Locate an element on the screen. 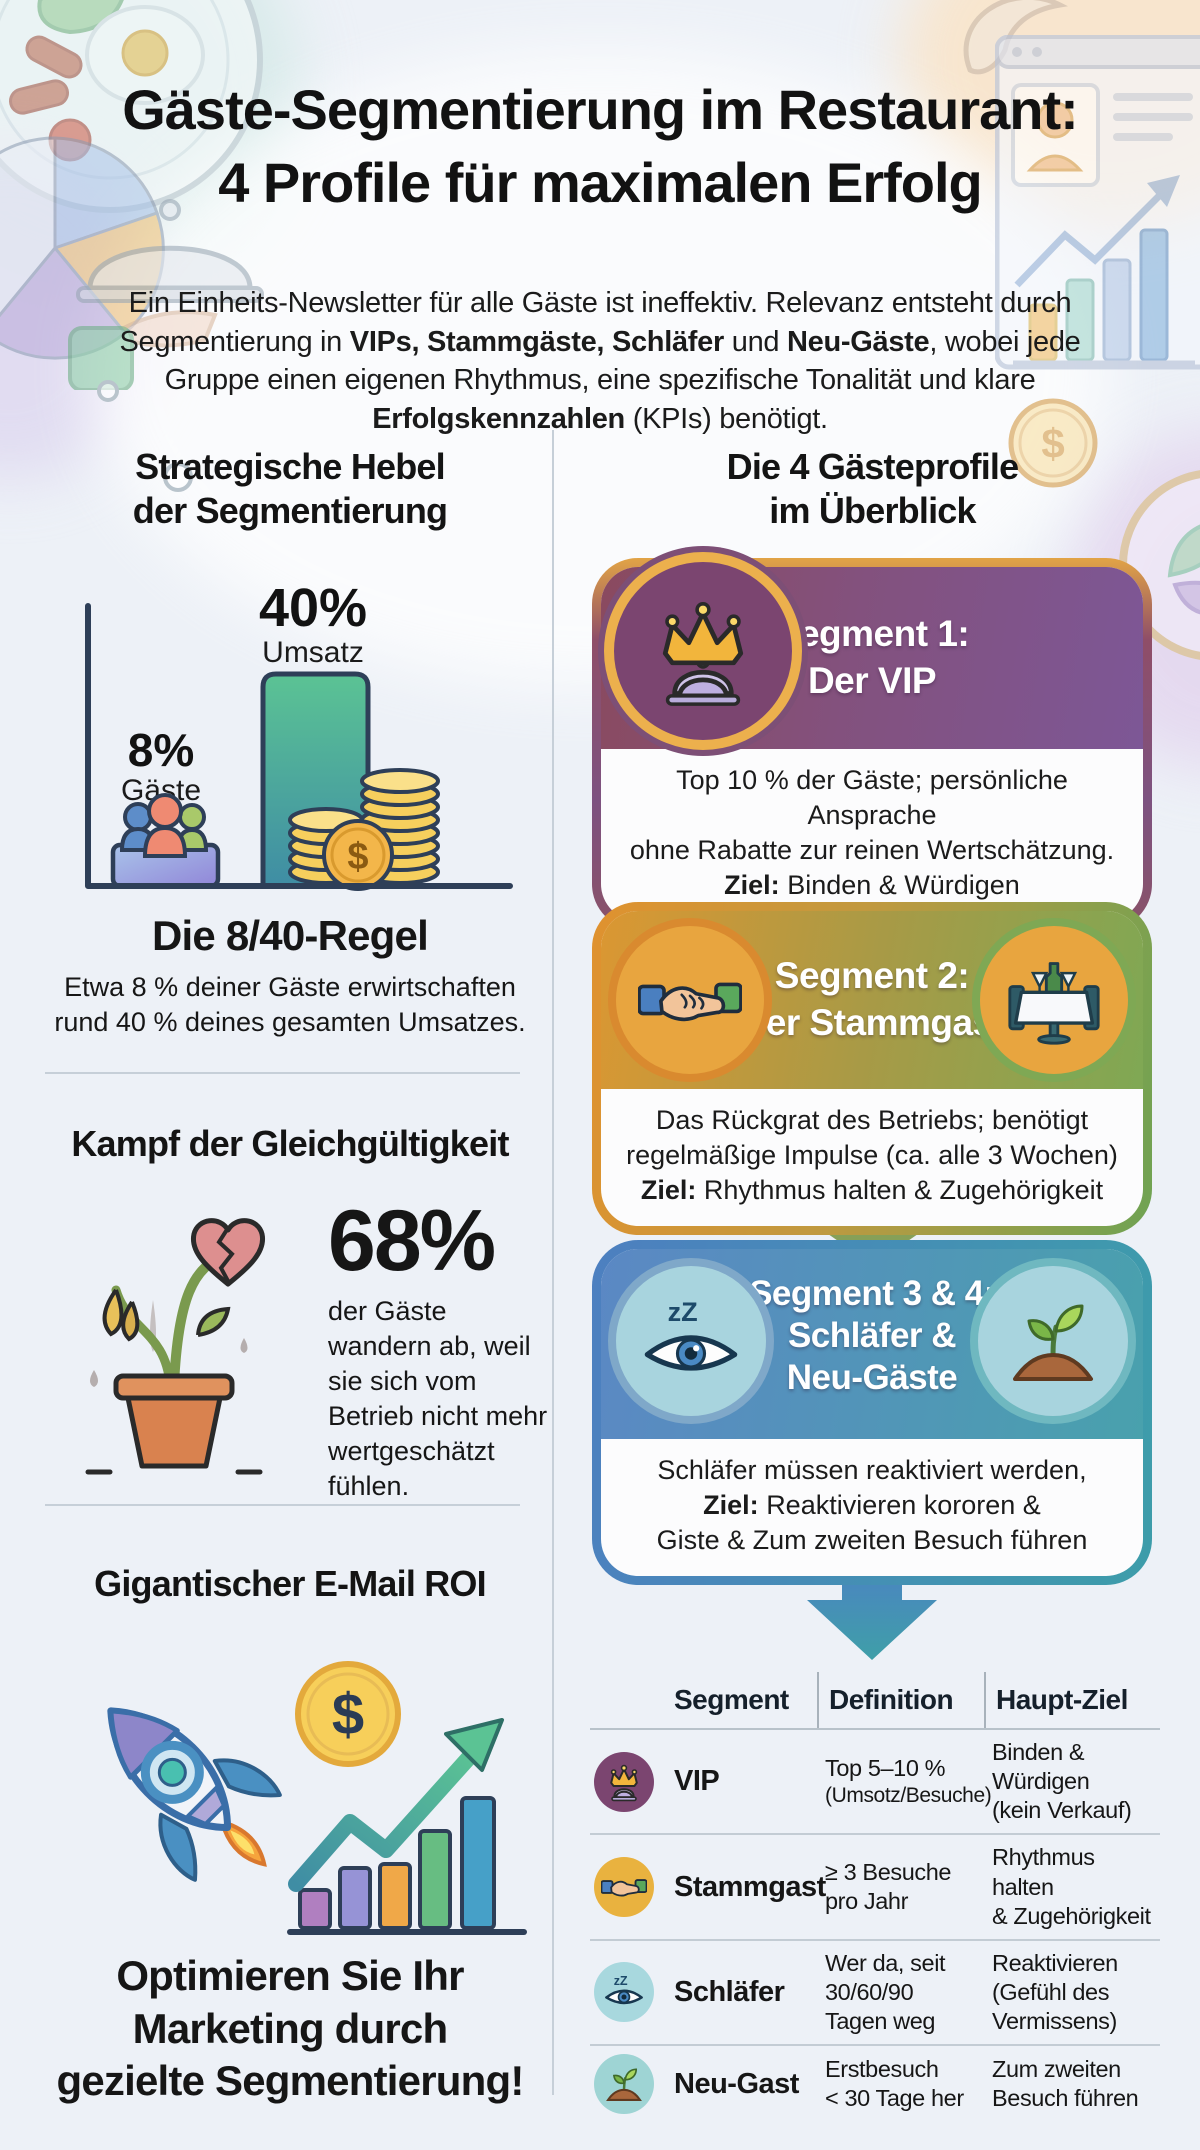 Image resolution: width=1200 pixels, height=2150 pixels. intro-line4: Erfolgskennzahlen (KPIs) benötigt. is located at coordinates (600, 418).